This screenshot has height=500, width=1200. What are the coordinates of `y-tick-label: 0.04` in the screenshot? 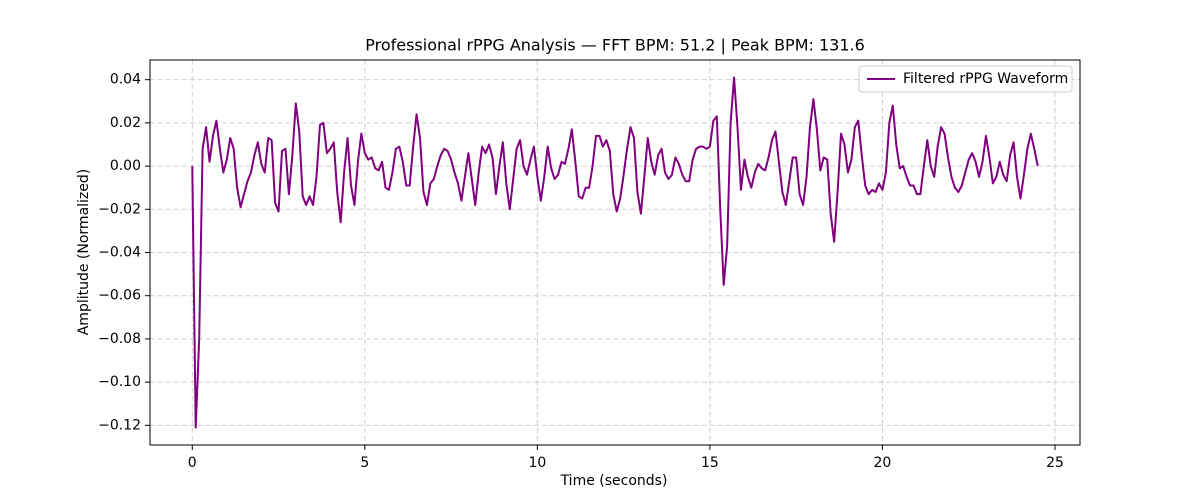 It's located at (125, 80).